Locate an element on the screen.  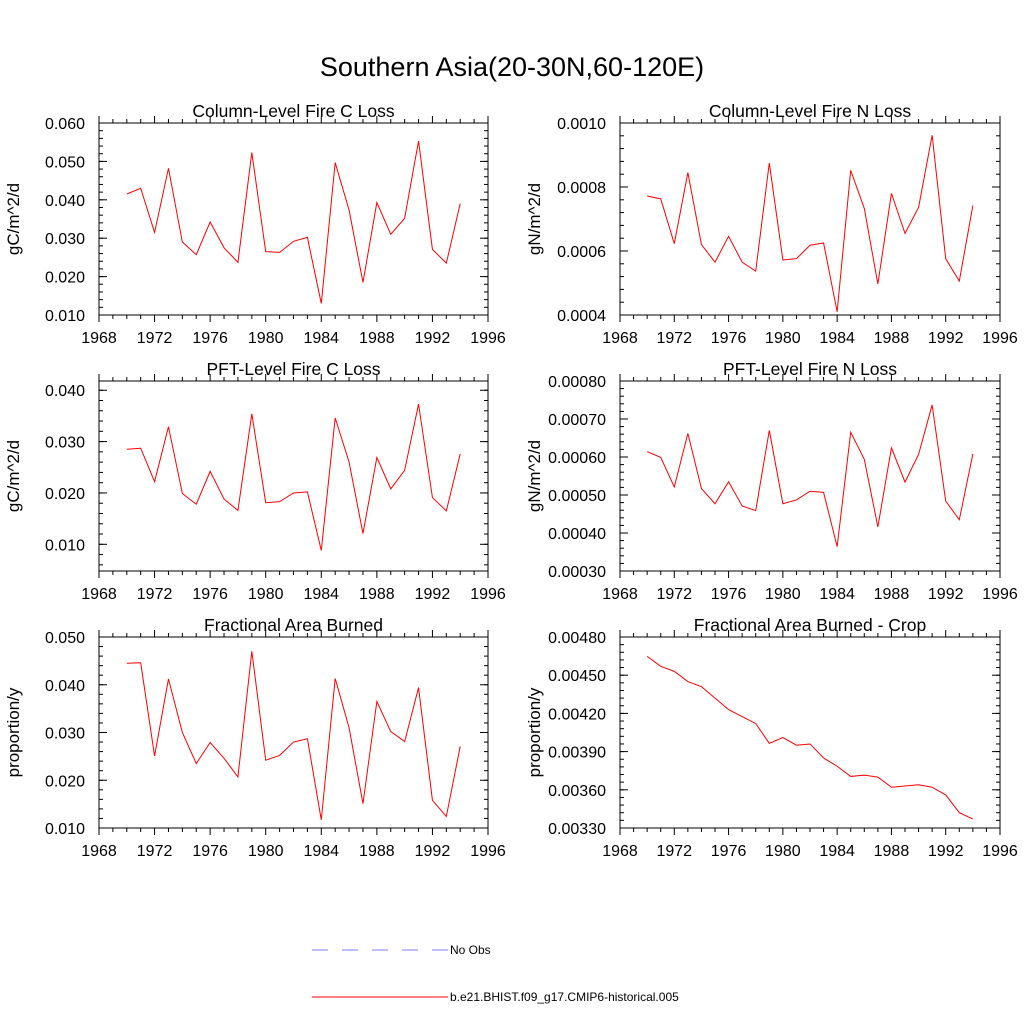
y-tick-label: 0.0004 is located at coordinates (581, 316).